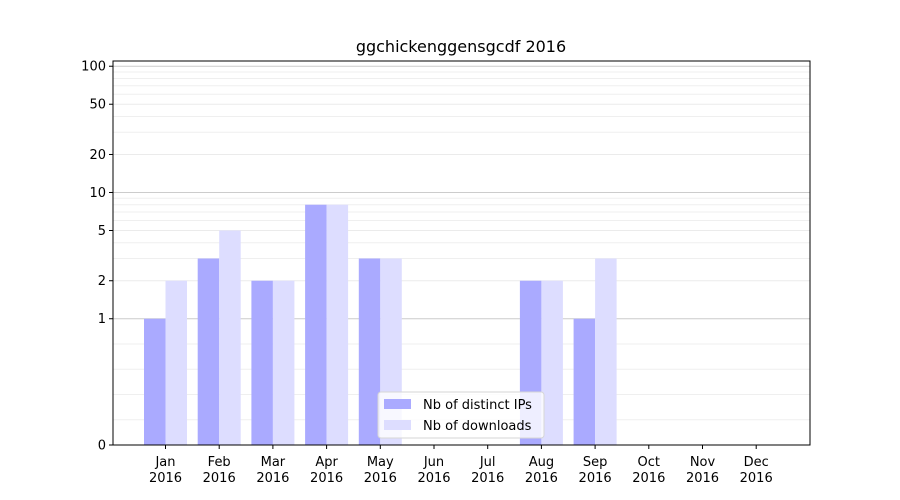  I want to click on legend-label: Nb of downloads, so click(477, 426).